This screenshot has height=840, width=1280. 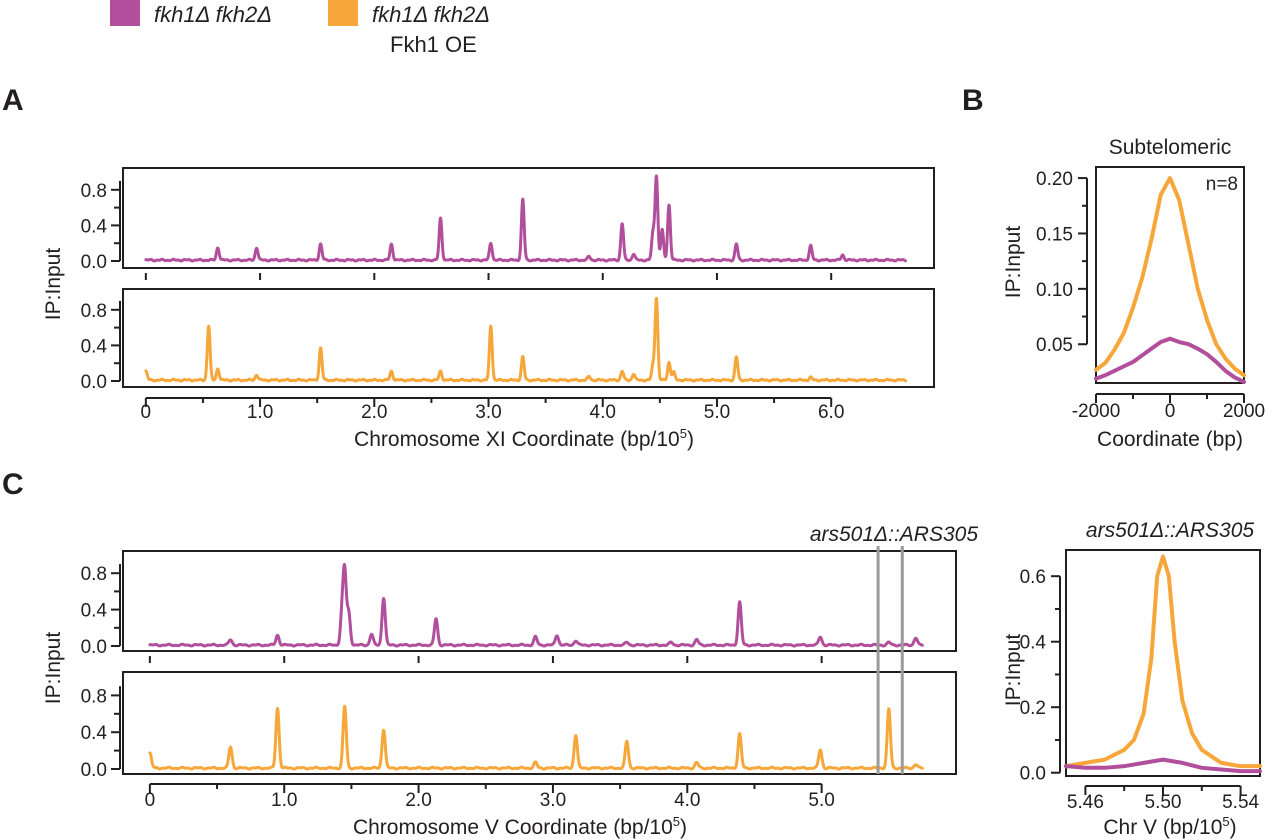 What do you see at coordinates (1033, 577) in the screenshot?
I see `y-tick-label: 0.6` at bounding box center [1033, 577].